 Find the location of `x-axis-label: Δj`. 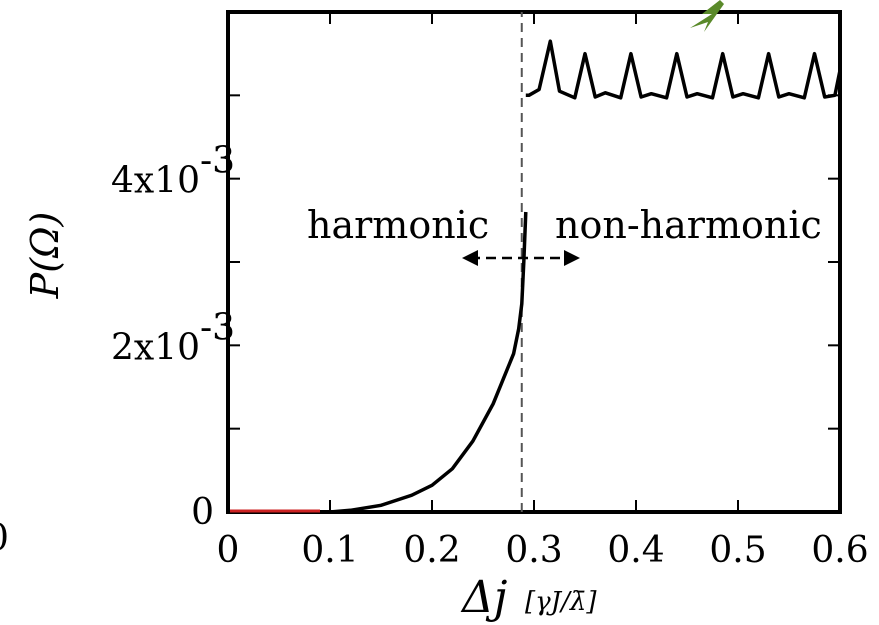

x-axis-label: Δj is located at coordinates (483, 597).